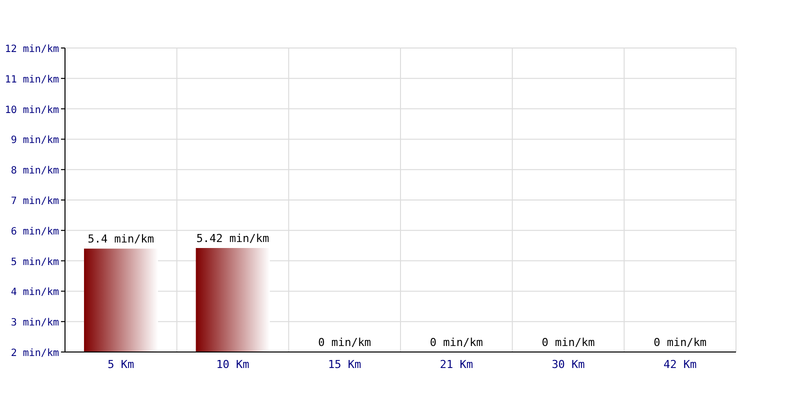 Image resolution: width=800 pixels, height=400 pixels. I want to click on y-tick-label: 9 min/km, so click(34, 140).